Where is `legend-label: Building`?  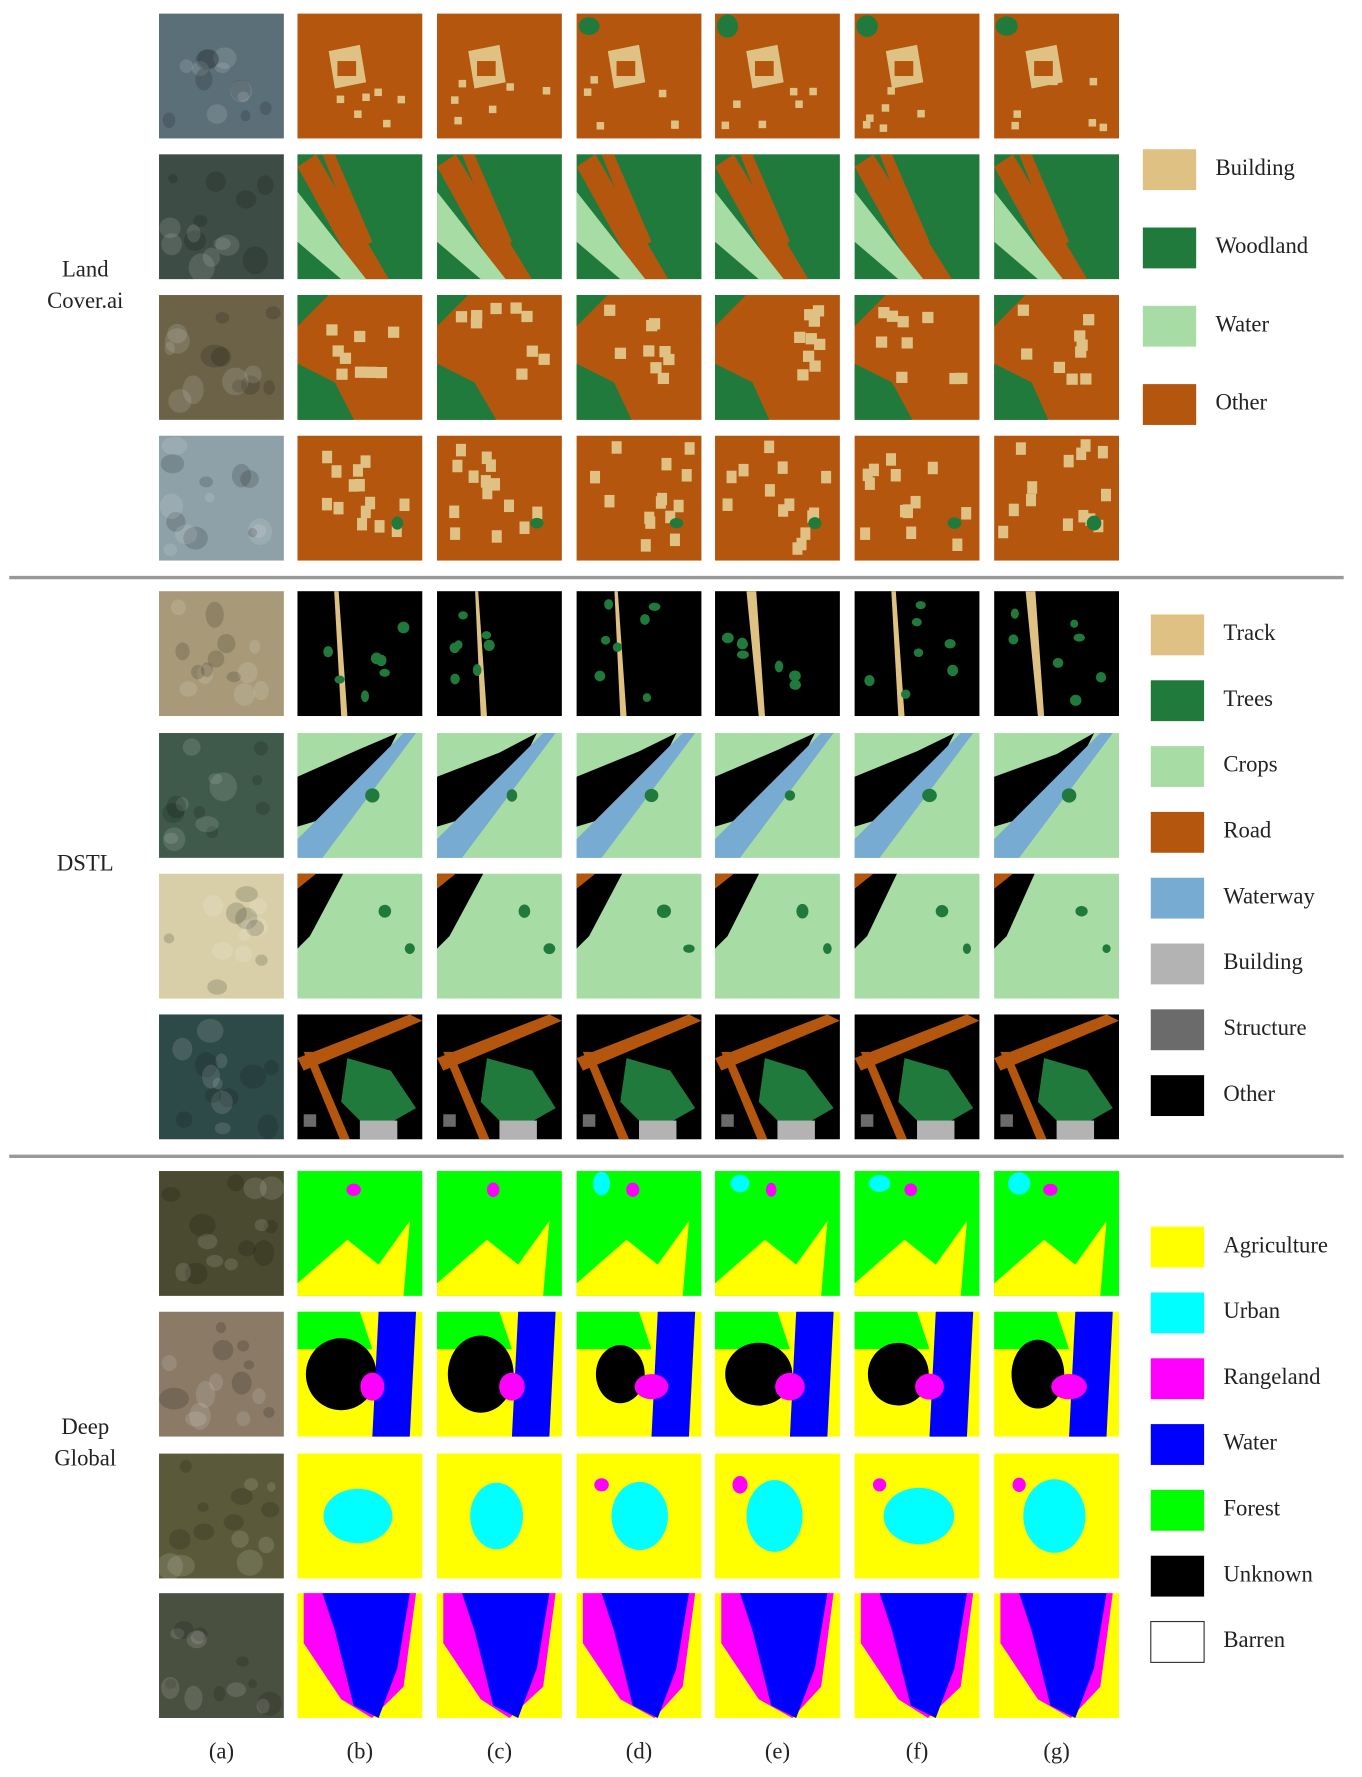
legend-label: Building is located at coordinates (1262, 961).